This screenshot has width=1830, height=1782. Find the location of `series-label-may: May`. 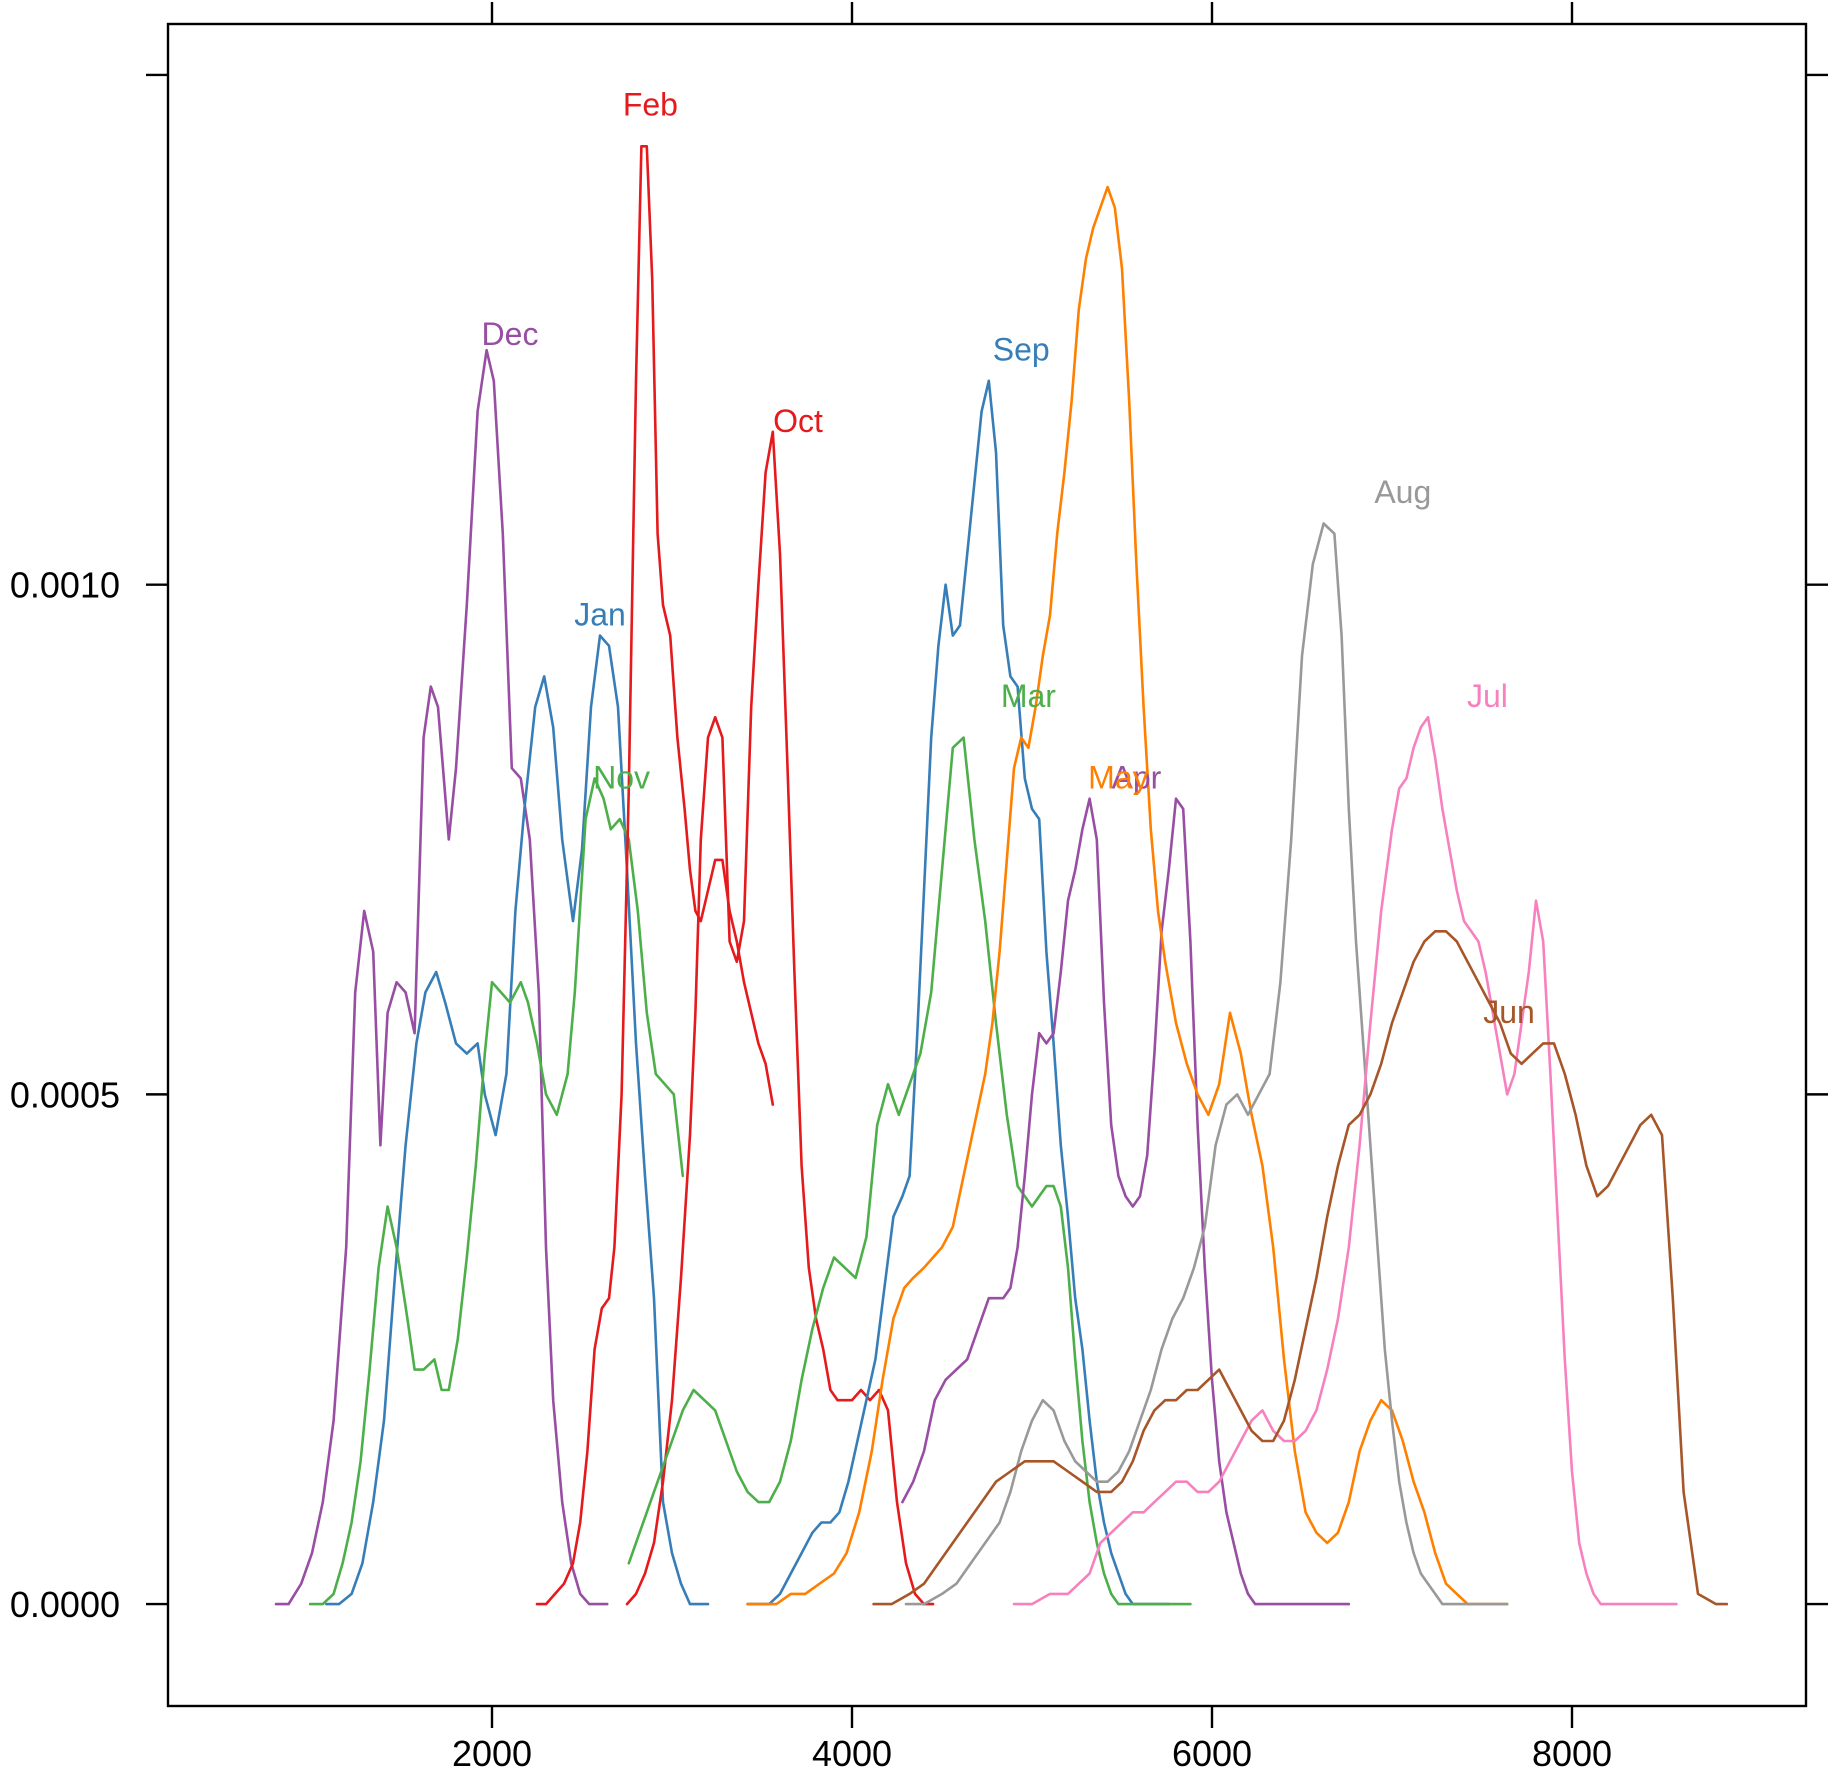

series-label-may: May is located at coordinates (1118, 778).